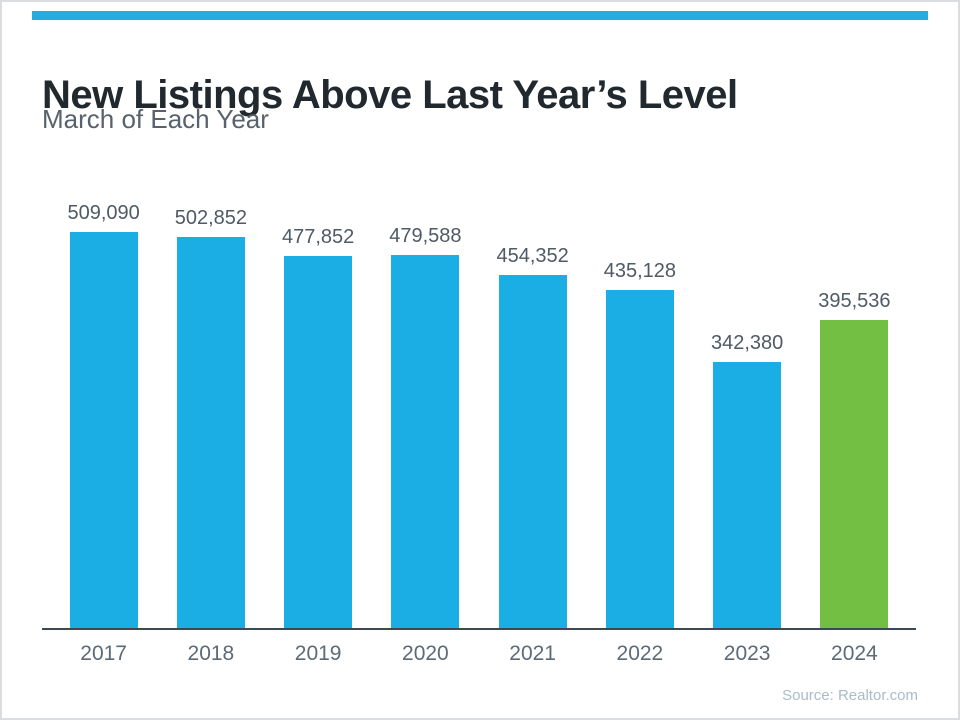 The image size is (960, 720). I want to click on x-tick-label: 2021, so click(532, 653).